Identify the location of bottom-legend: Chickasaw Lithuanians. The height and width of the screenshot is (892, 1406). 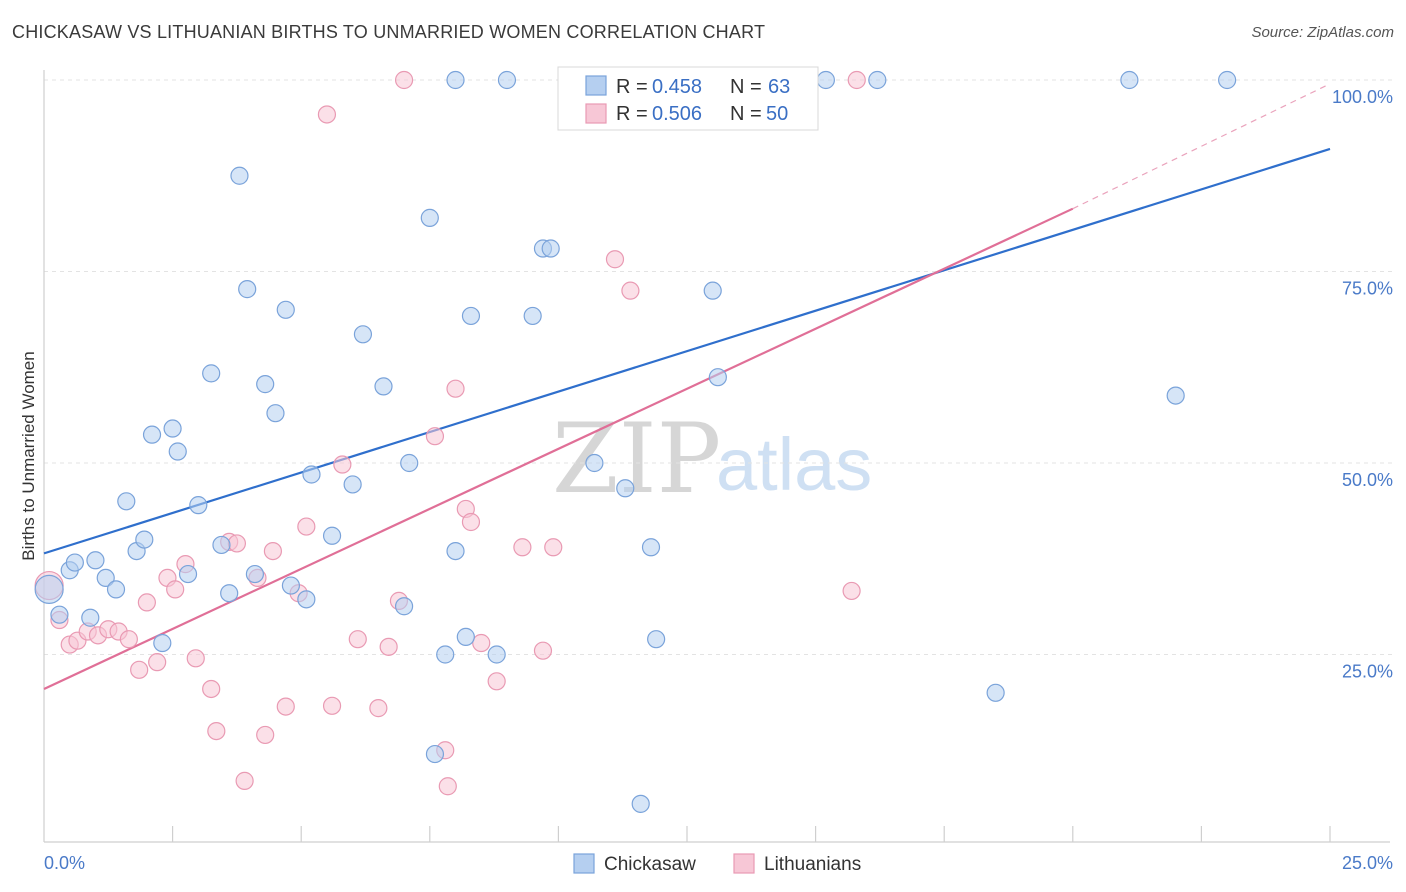
(717, 864).